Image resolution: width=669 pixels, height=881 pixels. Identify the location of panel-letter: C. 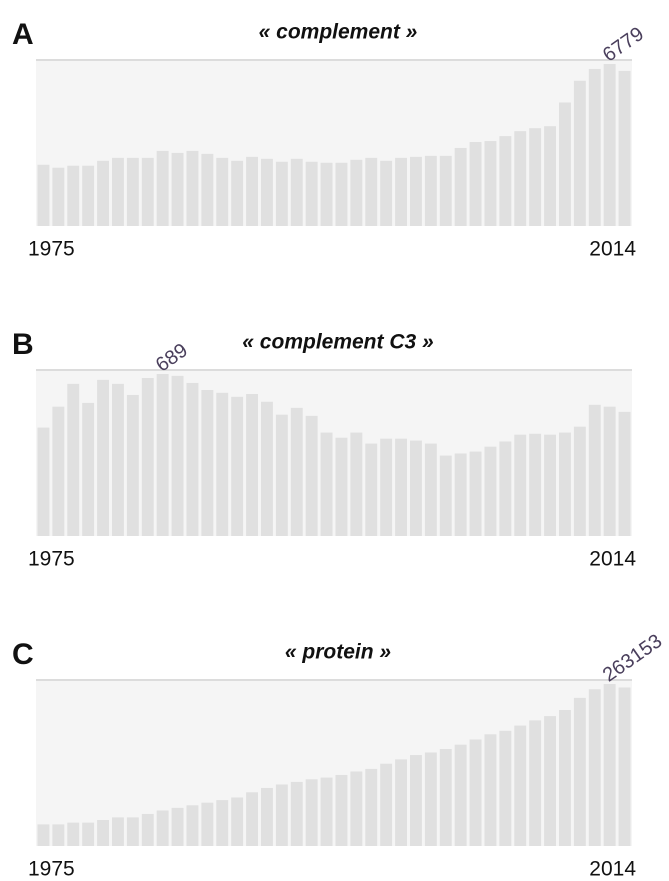
(23, 654).